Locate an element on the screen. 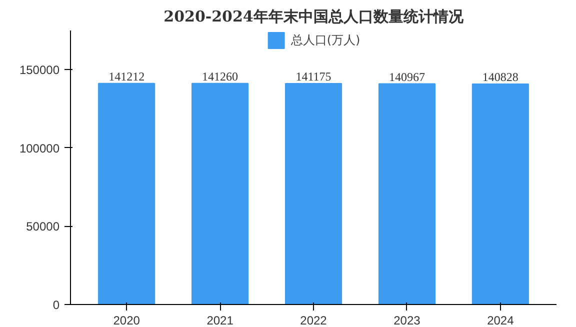 The height and width of the screenshot is (327, 576). data-label: 140967 is located at coordinates (406, 77).